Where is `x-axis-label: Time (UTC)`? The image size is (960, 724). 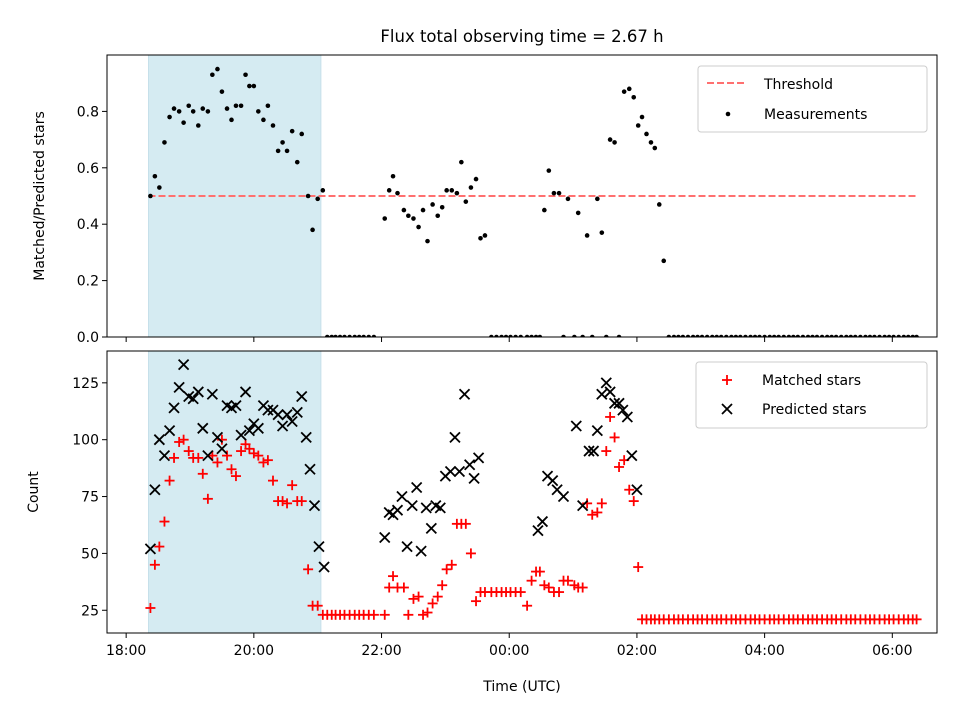 x-axis-label: Time (UTC) is located at coordinates (521, 687).